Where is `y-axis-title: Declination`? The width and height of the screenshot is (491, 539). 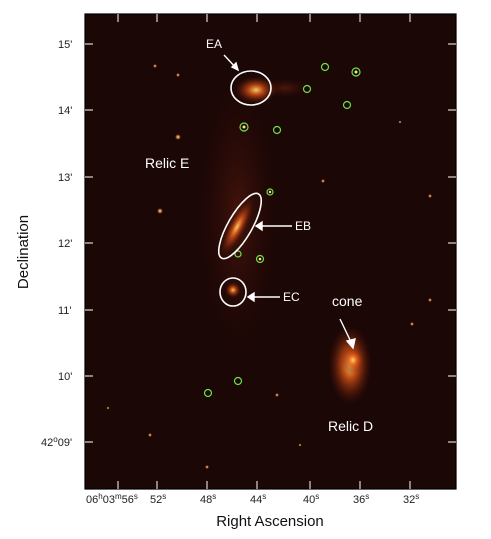 y-axis-title: Declination is located at coordinates (23, 252).